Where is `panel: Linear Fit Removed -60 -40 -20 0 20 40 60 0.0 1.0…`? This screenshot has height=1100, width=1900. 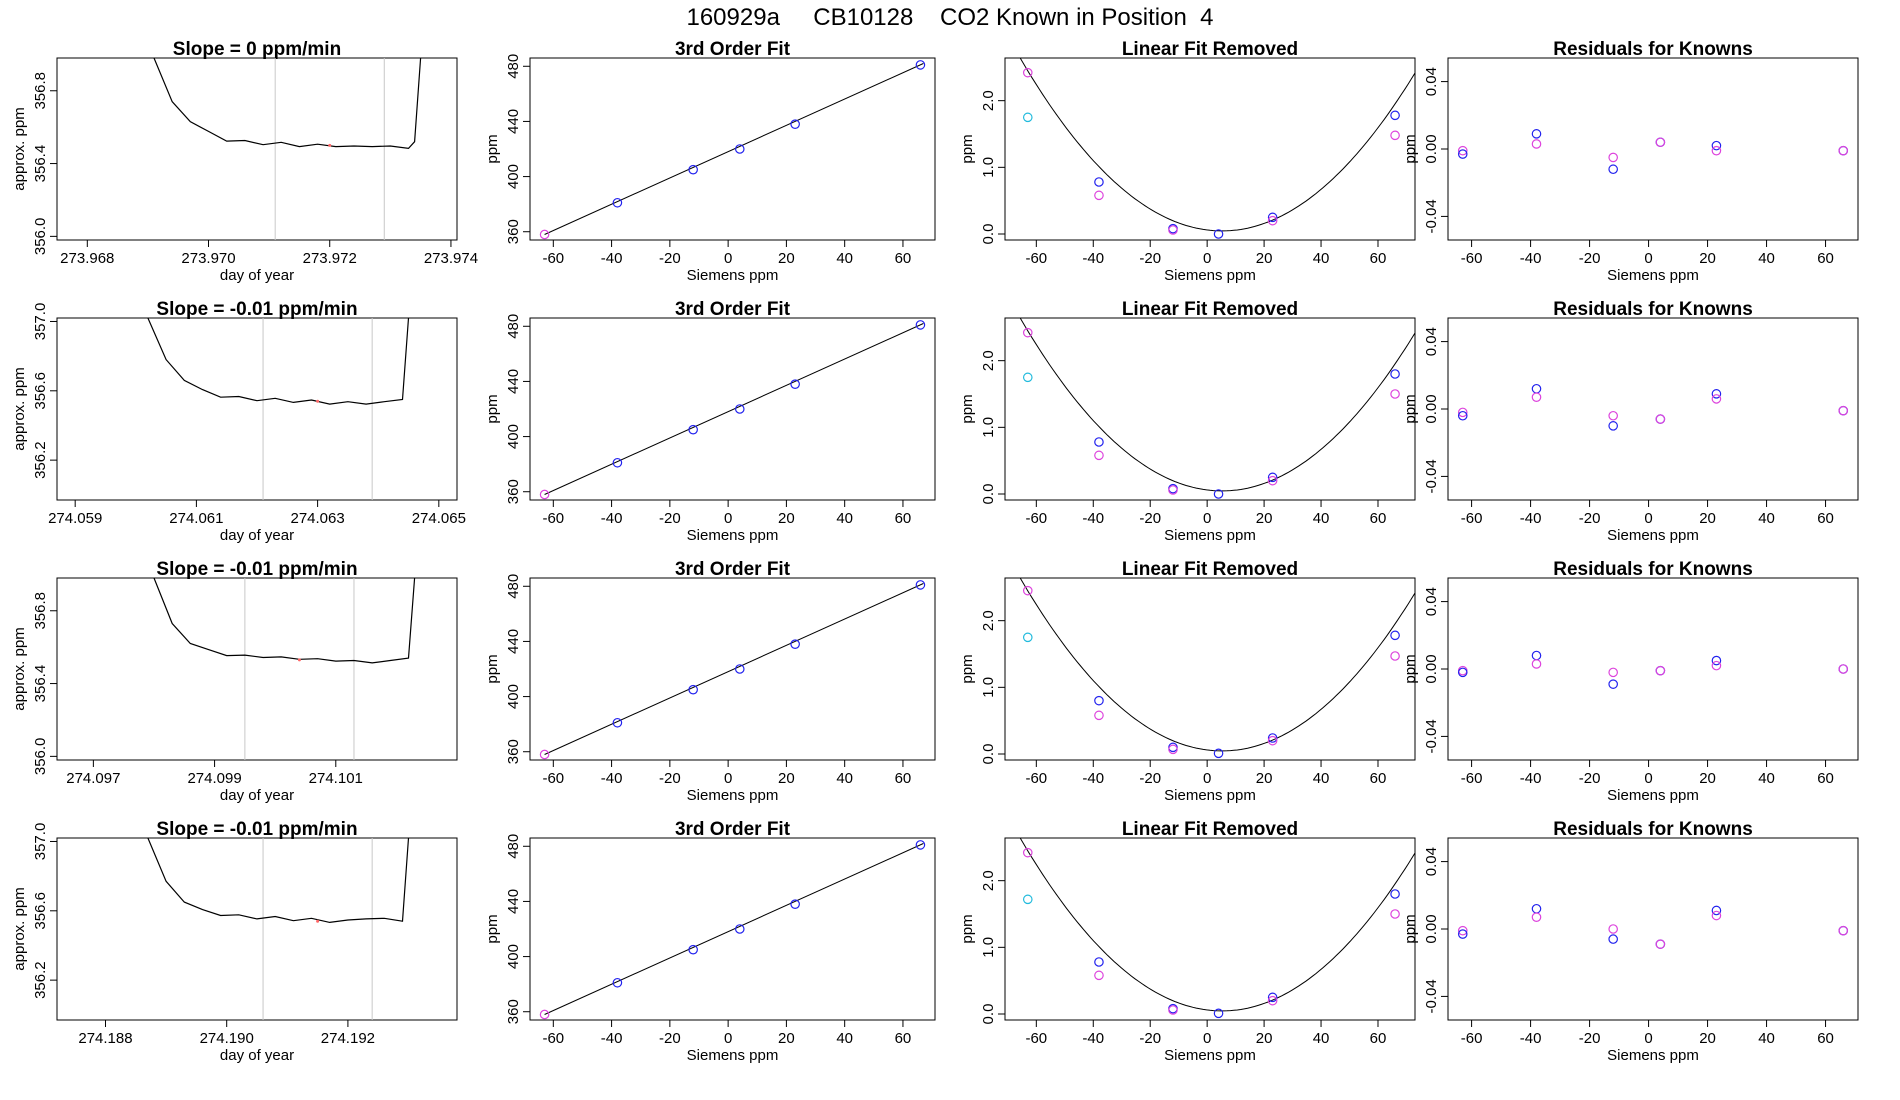 panel: Linear Fit Removed -60 -40 -20 0 20 40 60 0.0 1.0… is located at coordinates (1187, 161).